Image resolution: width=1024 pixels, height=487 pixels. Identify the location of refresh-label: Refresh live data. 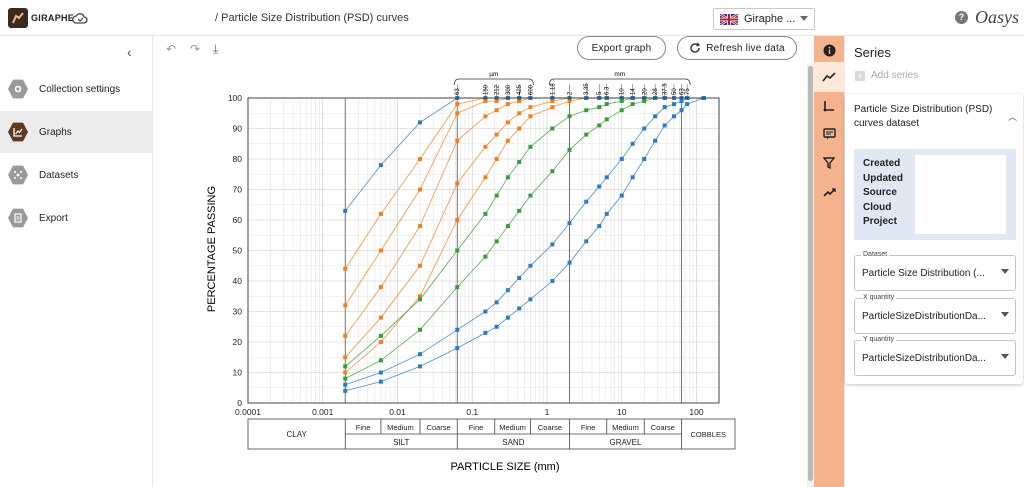
(745, 48).